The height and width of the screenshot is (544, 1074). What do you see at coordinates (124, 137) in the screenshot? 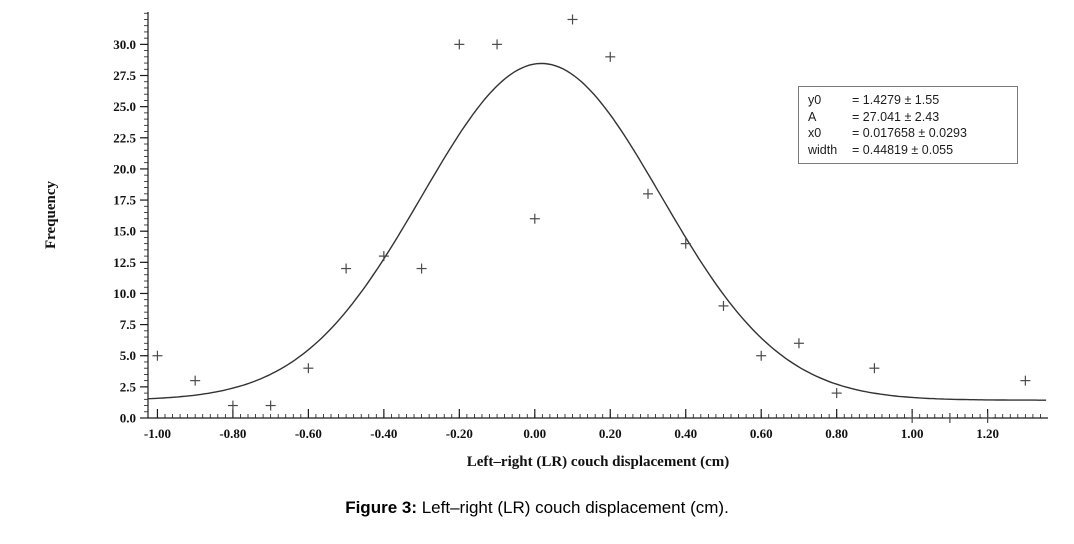
I see `y-tick-label: 22.5` at bounding box center [124, 137].